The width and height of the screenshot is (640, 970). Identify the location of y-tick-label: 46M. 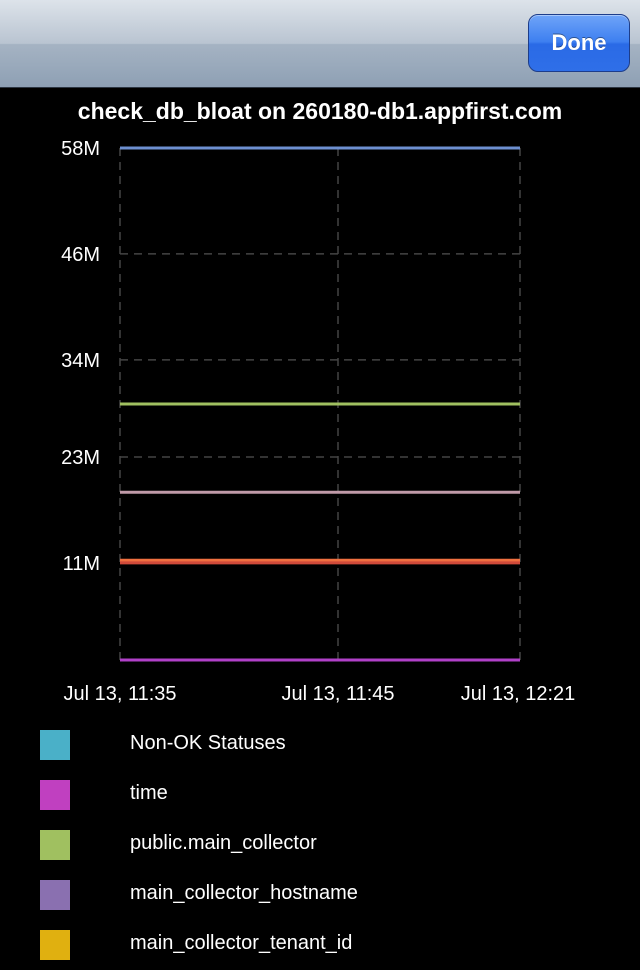
(80, 255).